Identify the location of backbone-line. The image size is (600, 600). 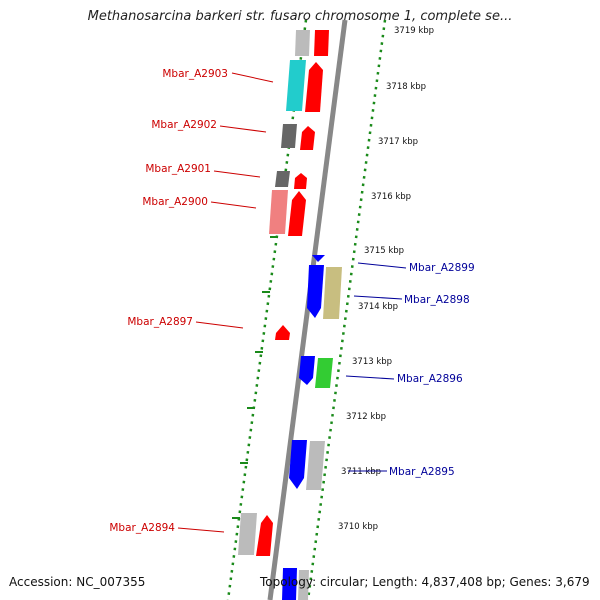
(307, 309).